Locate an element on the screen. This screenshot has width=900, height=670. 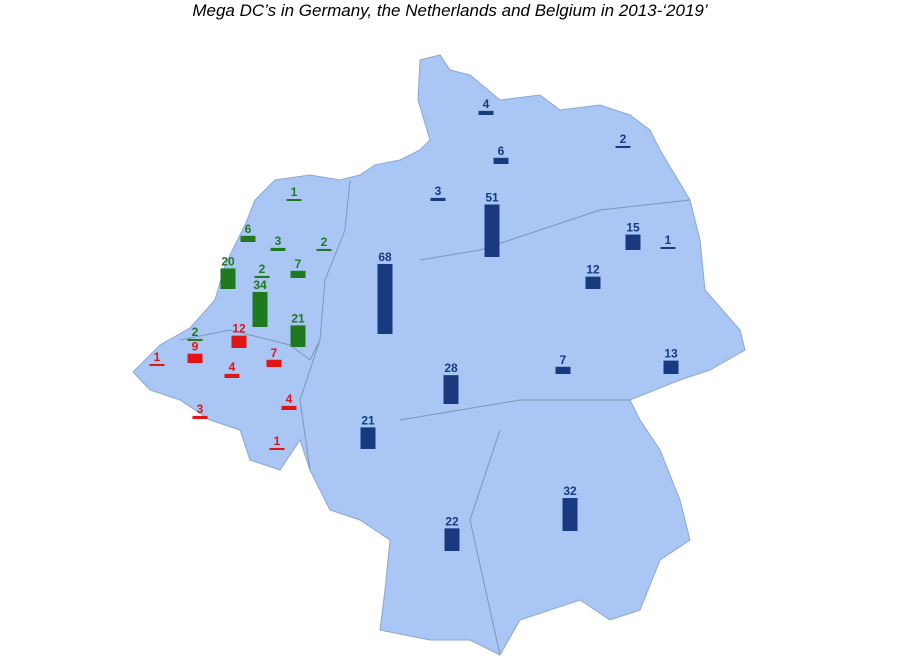
bar-label: 68 is located at coordinates (385, 257).